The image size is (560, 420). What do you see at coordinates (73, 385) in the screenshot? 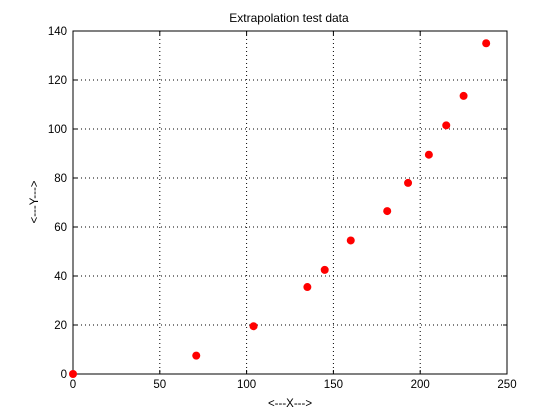
I see `x-tick-label: 0` at bounding box center [73, 385].